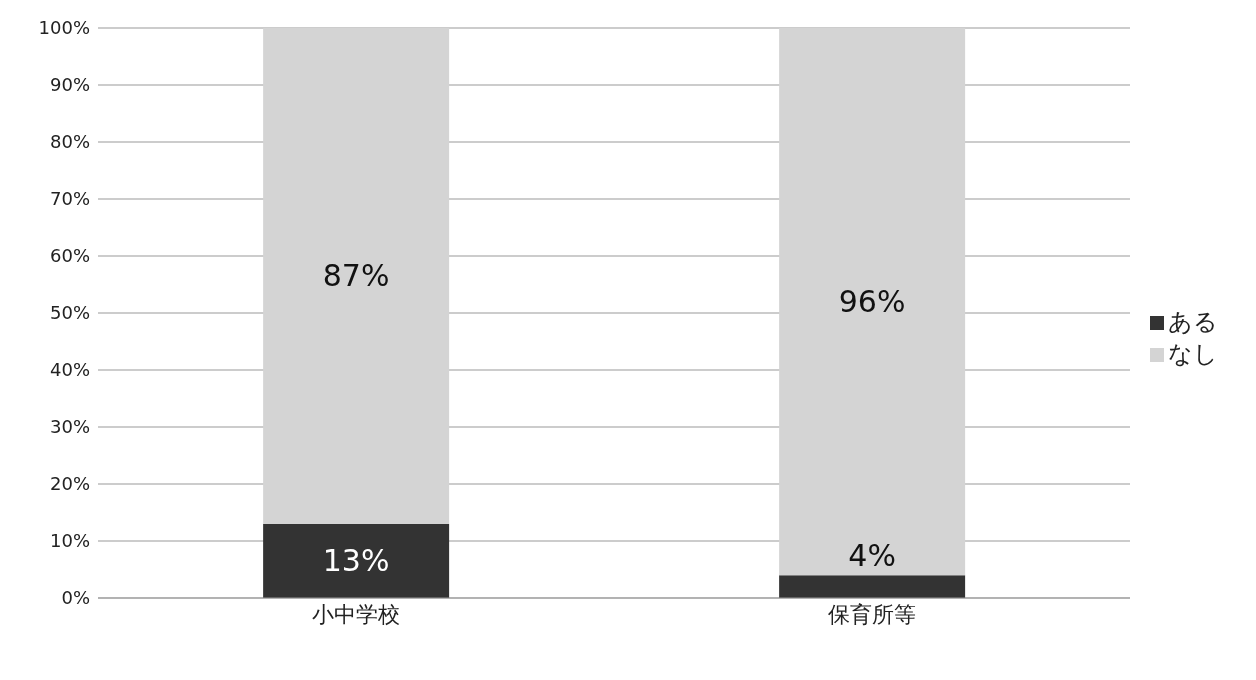  What do you see at coordinates (69, 256) in the screenshot?
I see `y-tick-label: 60%` at bounding box center [69, 256].